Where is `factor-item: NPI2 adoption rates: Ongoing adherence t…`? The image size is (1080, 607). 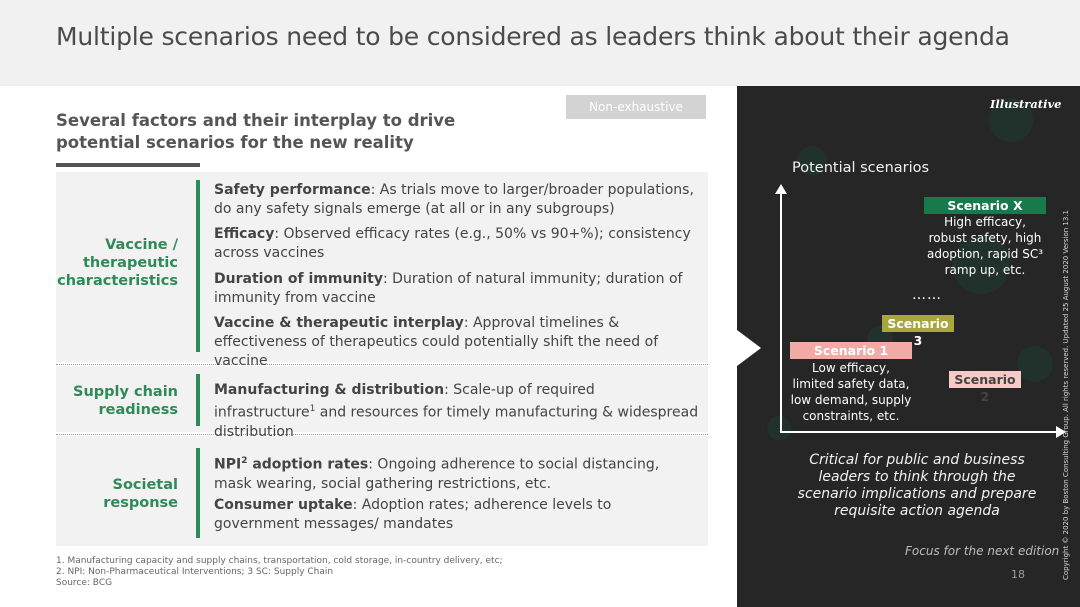
factor-item: NPI2 adoption rates: Ongoing adherence t… is located at coordinates (456, 473).